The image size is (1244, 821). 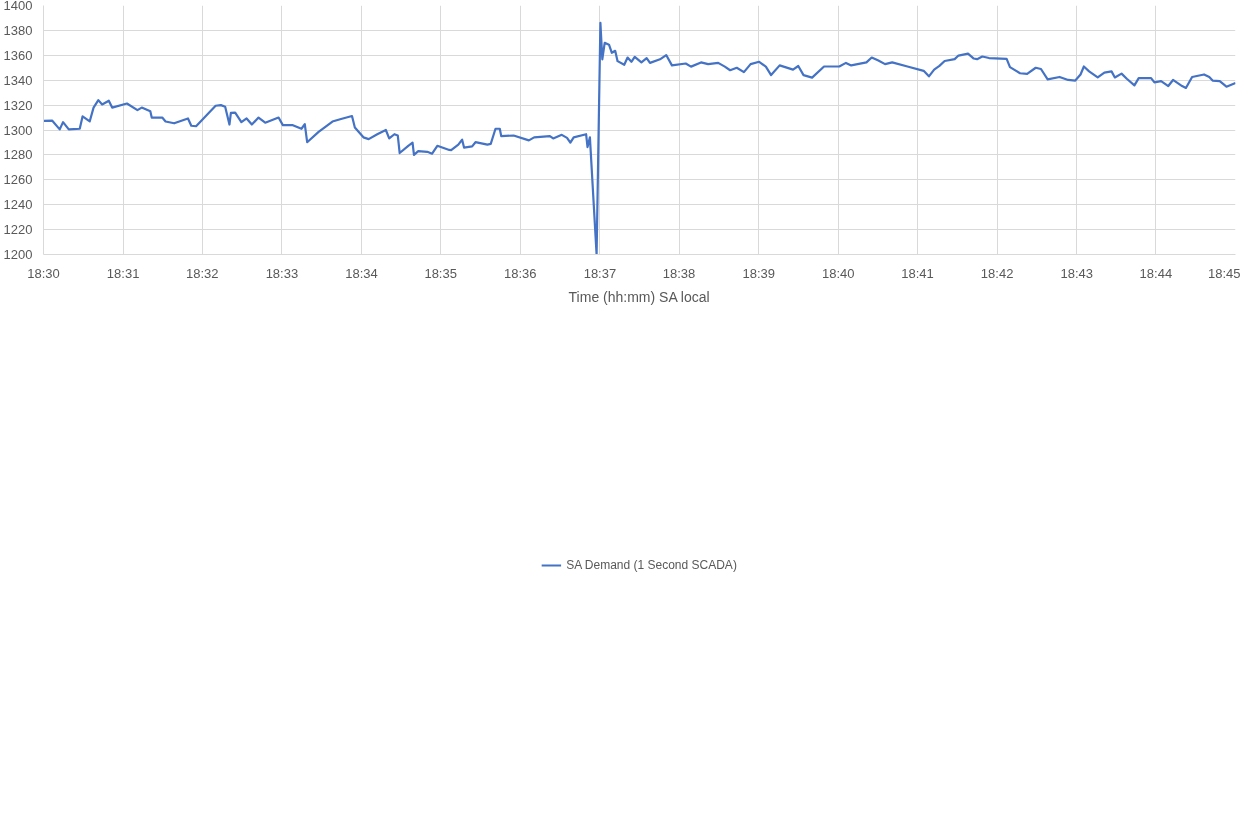 What do you see at coordinates (639, 296) in the screenshot?
I see `x-axis-title: Time (hh:mm) SA local` at bounding box center [639, 296].